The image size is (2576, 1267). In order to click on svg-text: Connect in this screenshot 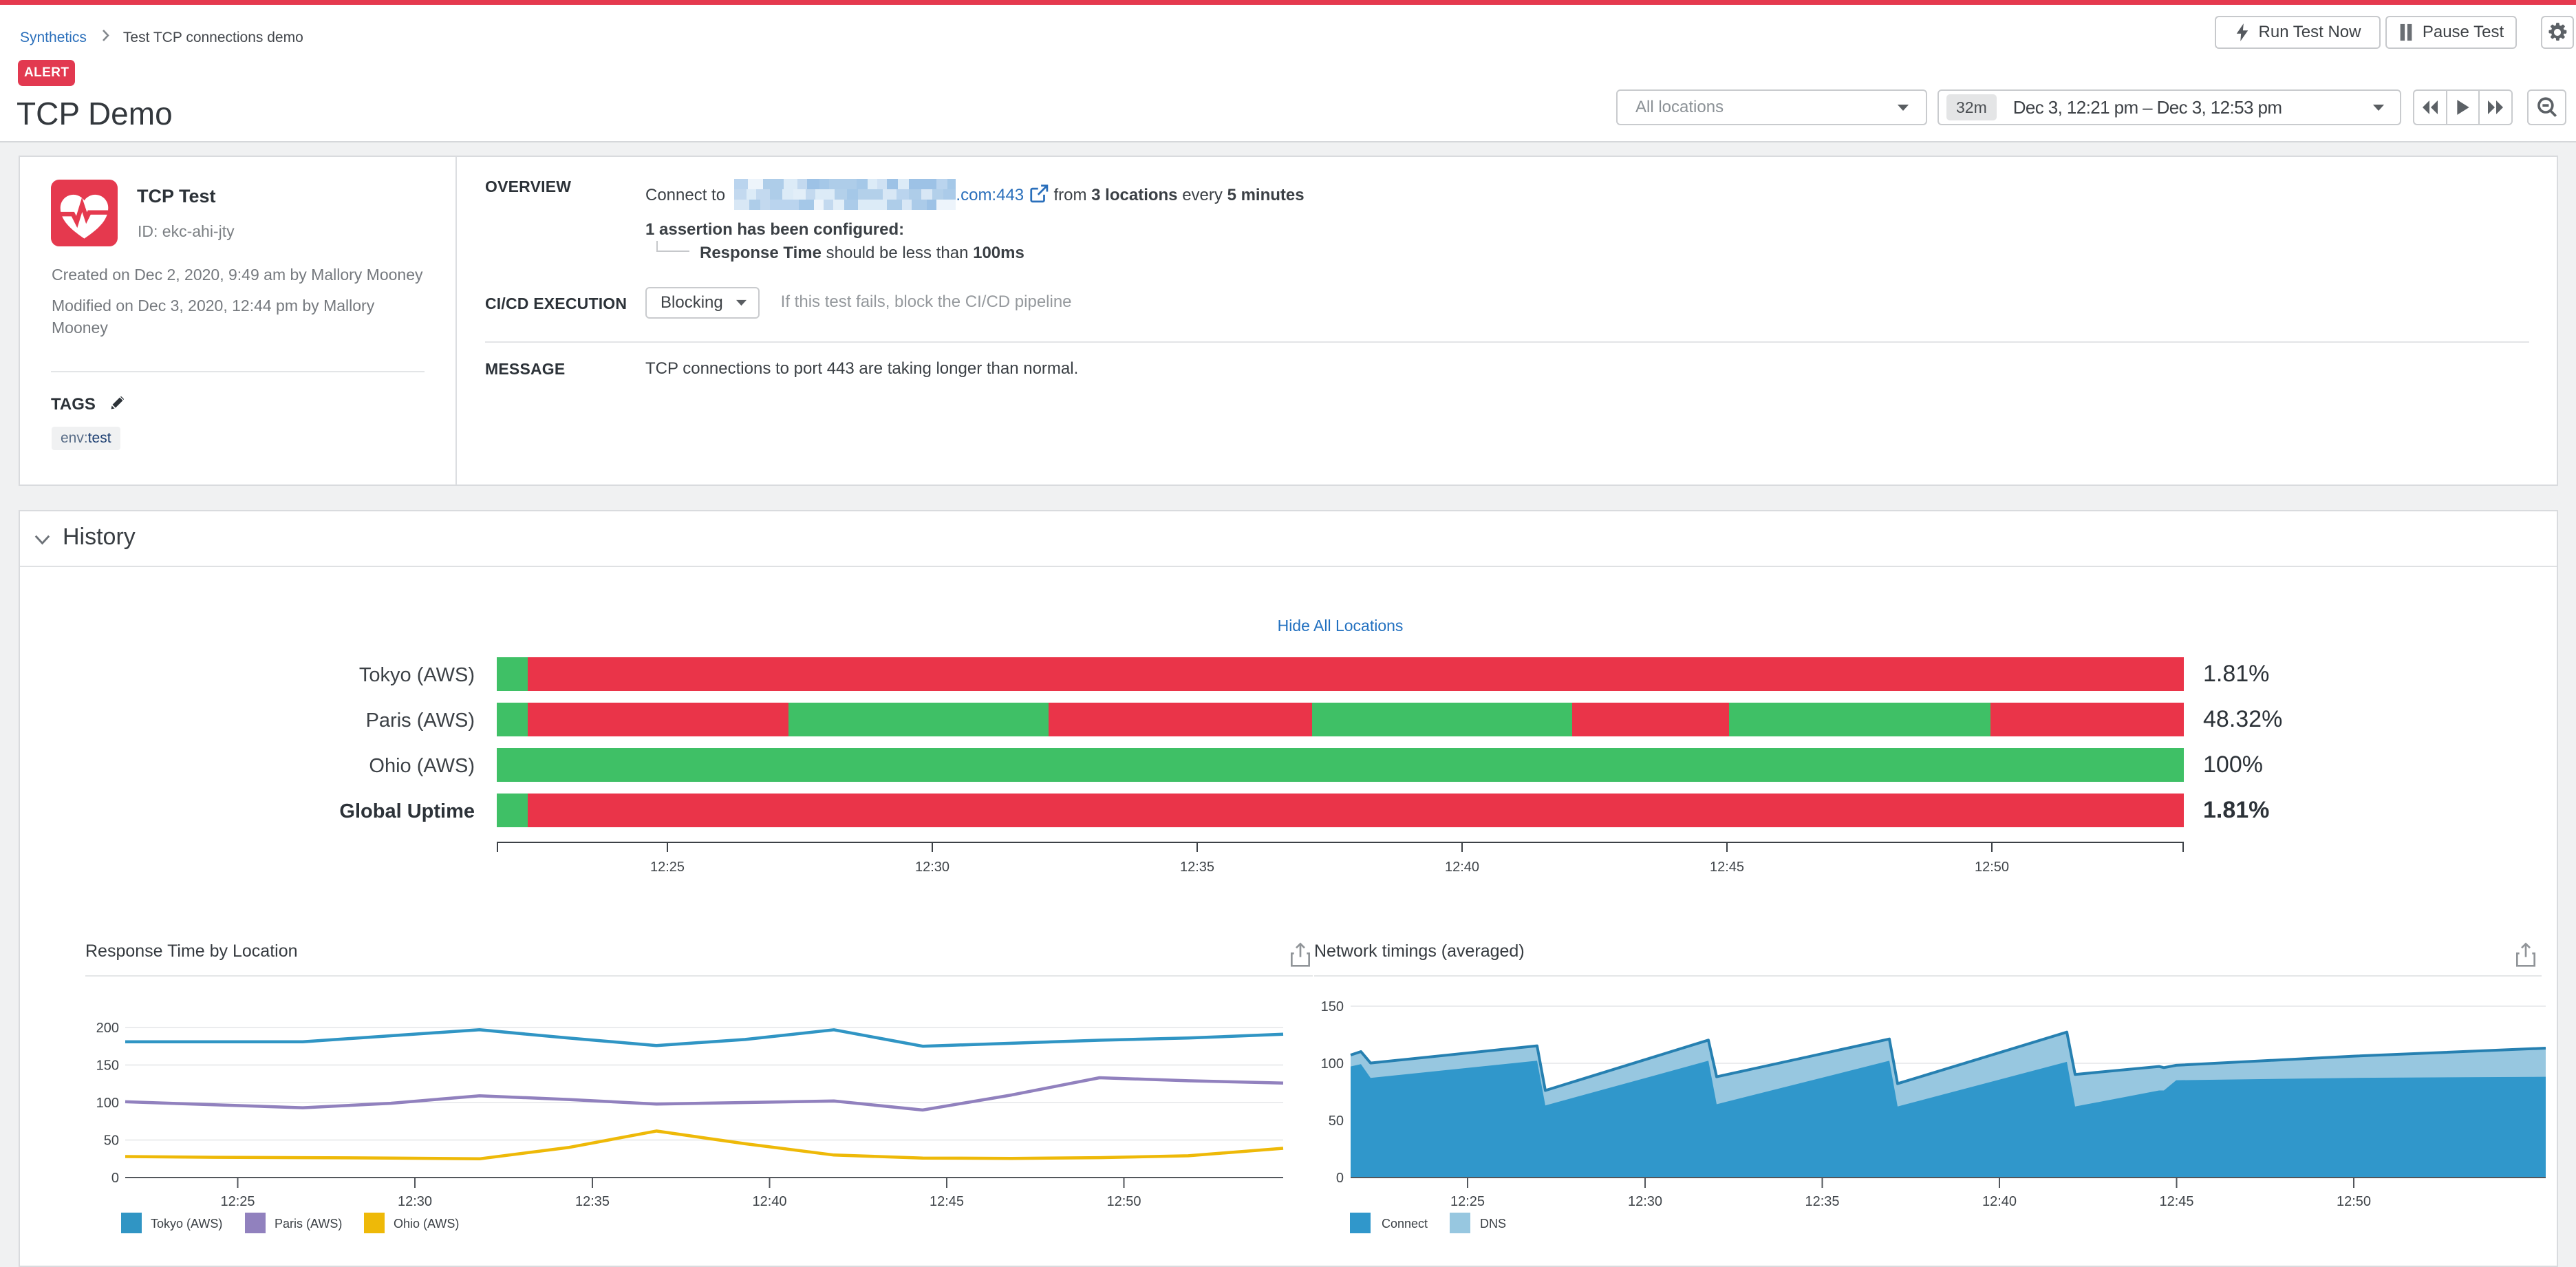, I will do `click(1405, 1224)`.